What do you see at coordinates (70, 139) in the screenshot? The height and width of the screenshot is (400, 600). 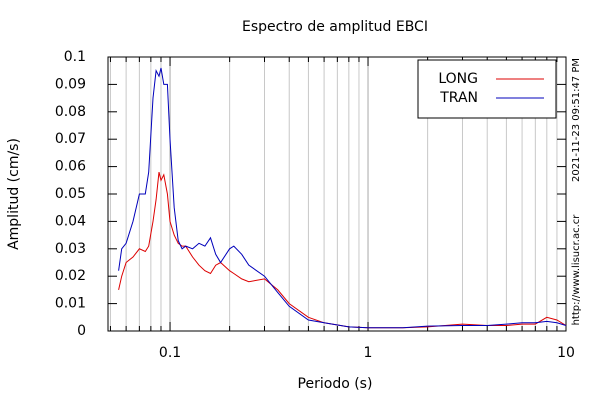 I see `y-tick-label: 0.07` at bounding box center [70, 139].